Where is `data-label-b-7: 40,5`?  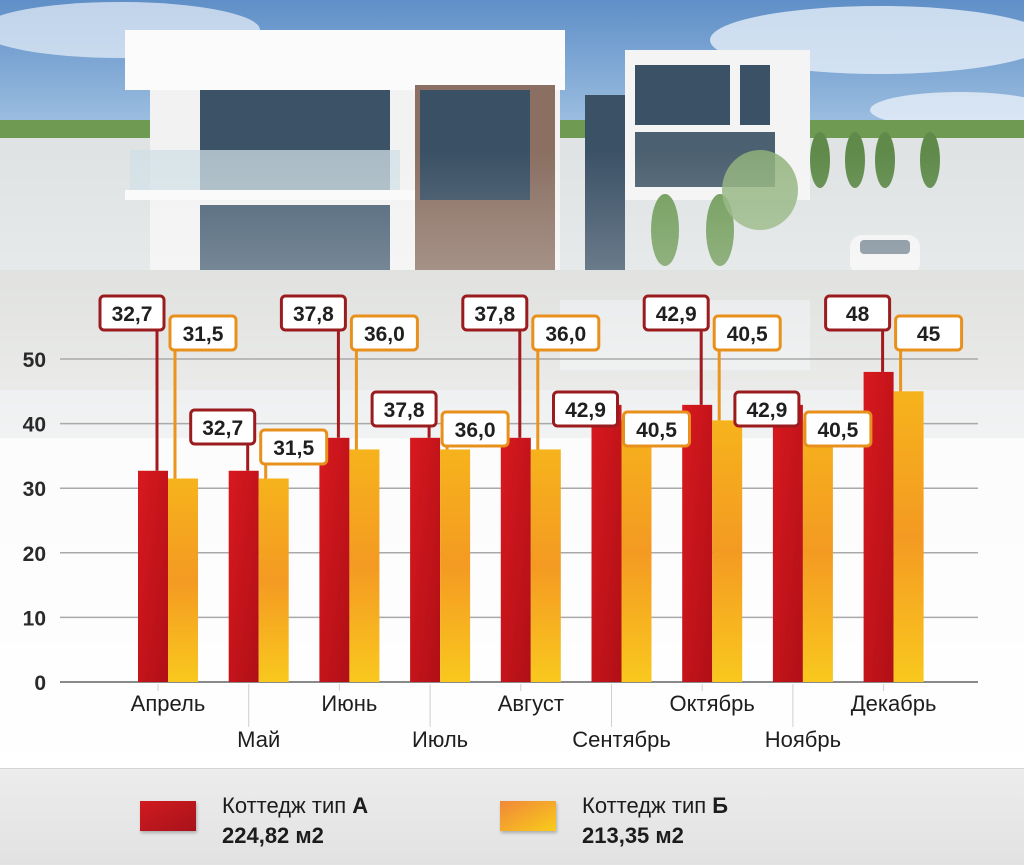 data-label-b-7: 40,5 is located at coordinates (837, 430).